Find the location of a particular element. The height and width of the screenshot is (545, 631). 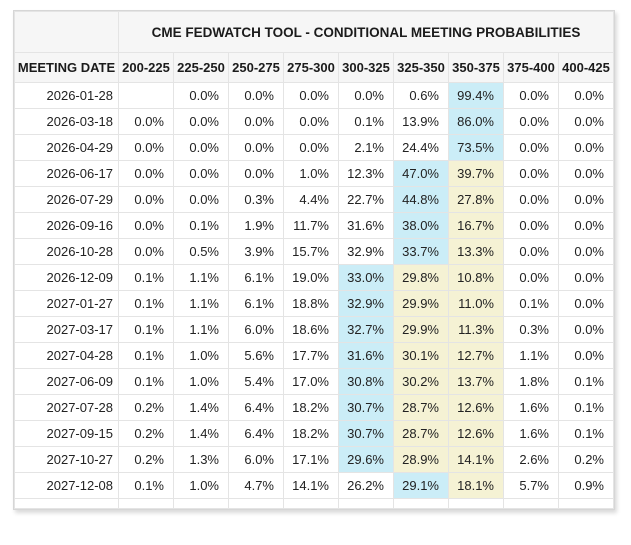

probability-cell: 28.7% is located at coordinates (421, 407).